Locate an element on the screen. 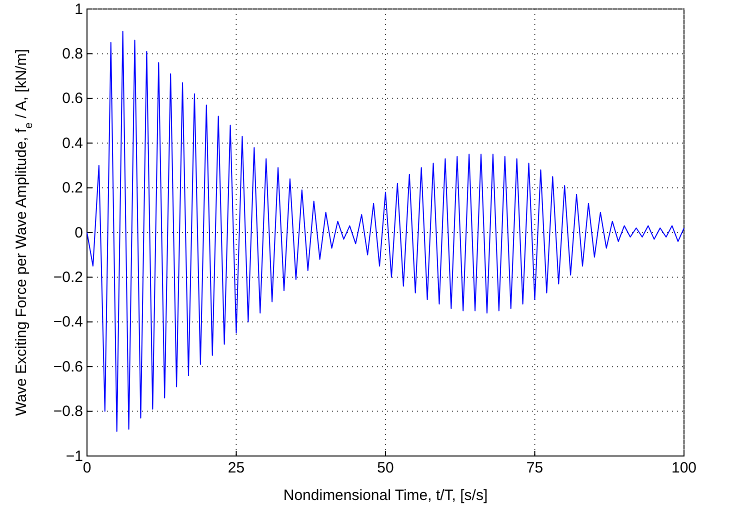 Image resolution: width=730 pixels, height=508 pixels. y-tick-label: −1 is located at coordinates (74, 456).